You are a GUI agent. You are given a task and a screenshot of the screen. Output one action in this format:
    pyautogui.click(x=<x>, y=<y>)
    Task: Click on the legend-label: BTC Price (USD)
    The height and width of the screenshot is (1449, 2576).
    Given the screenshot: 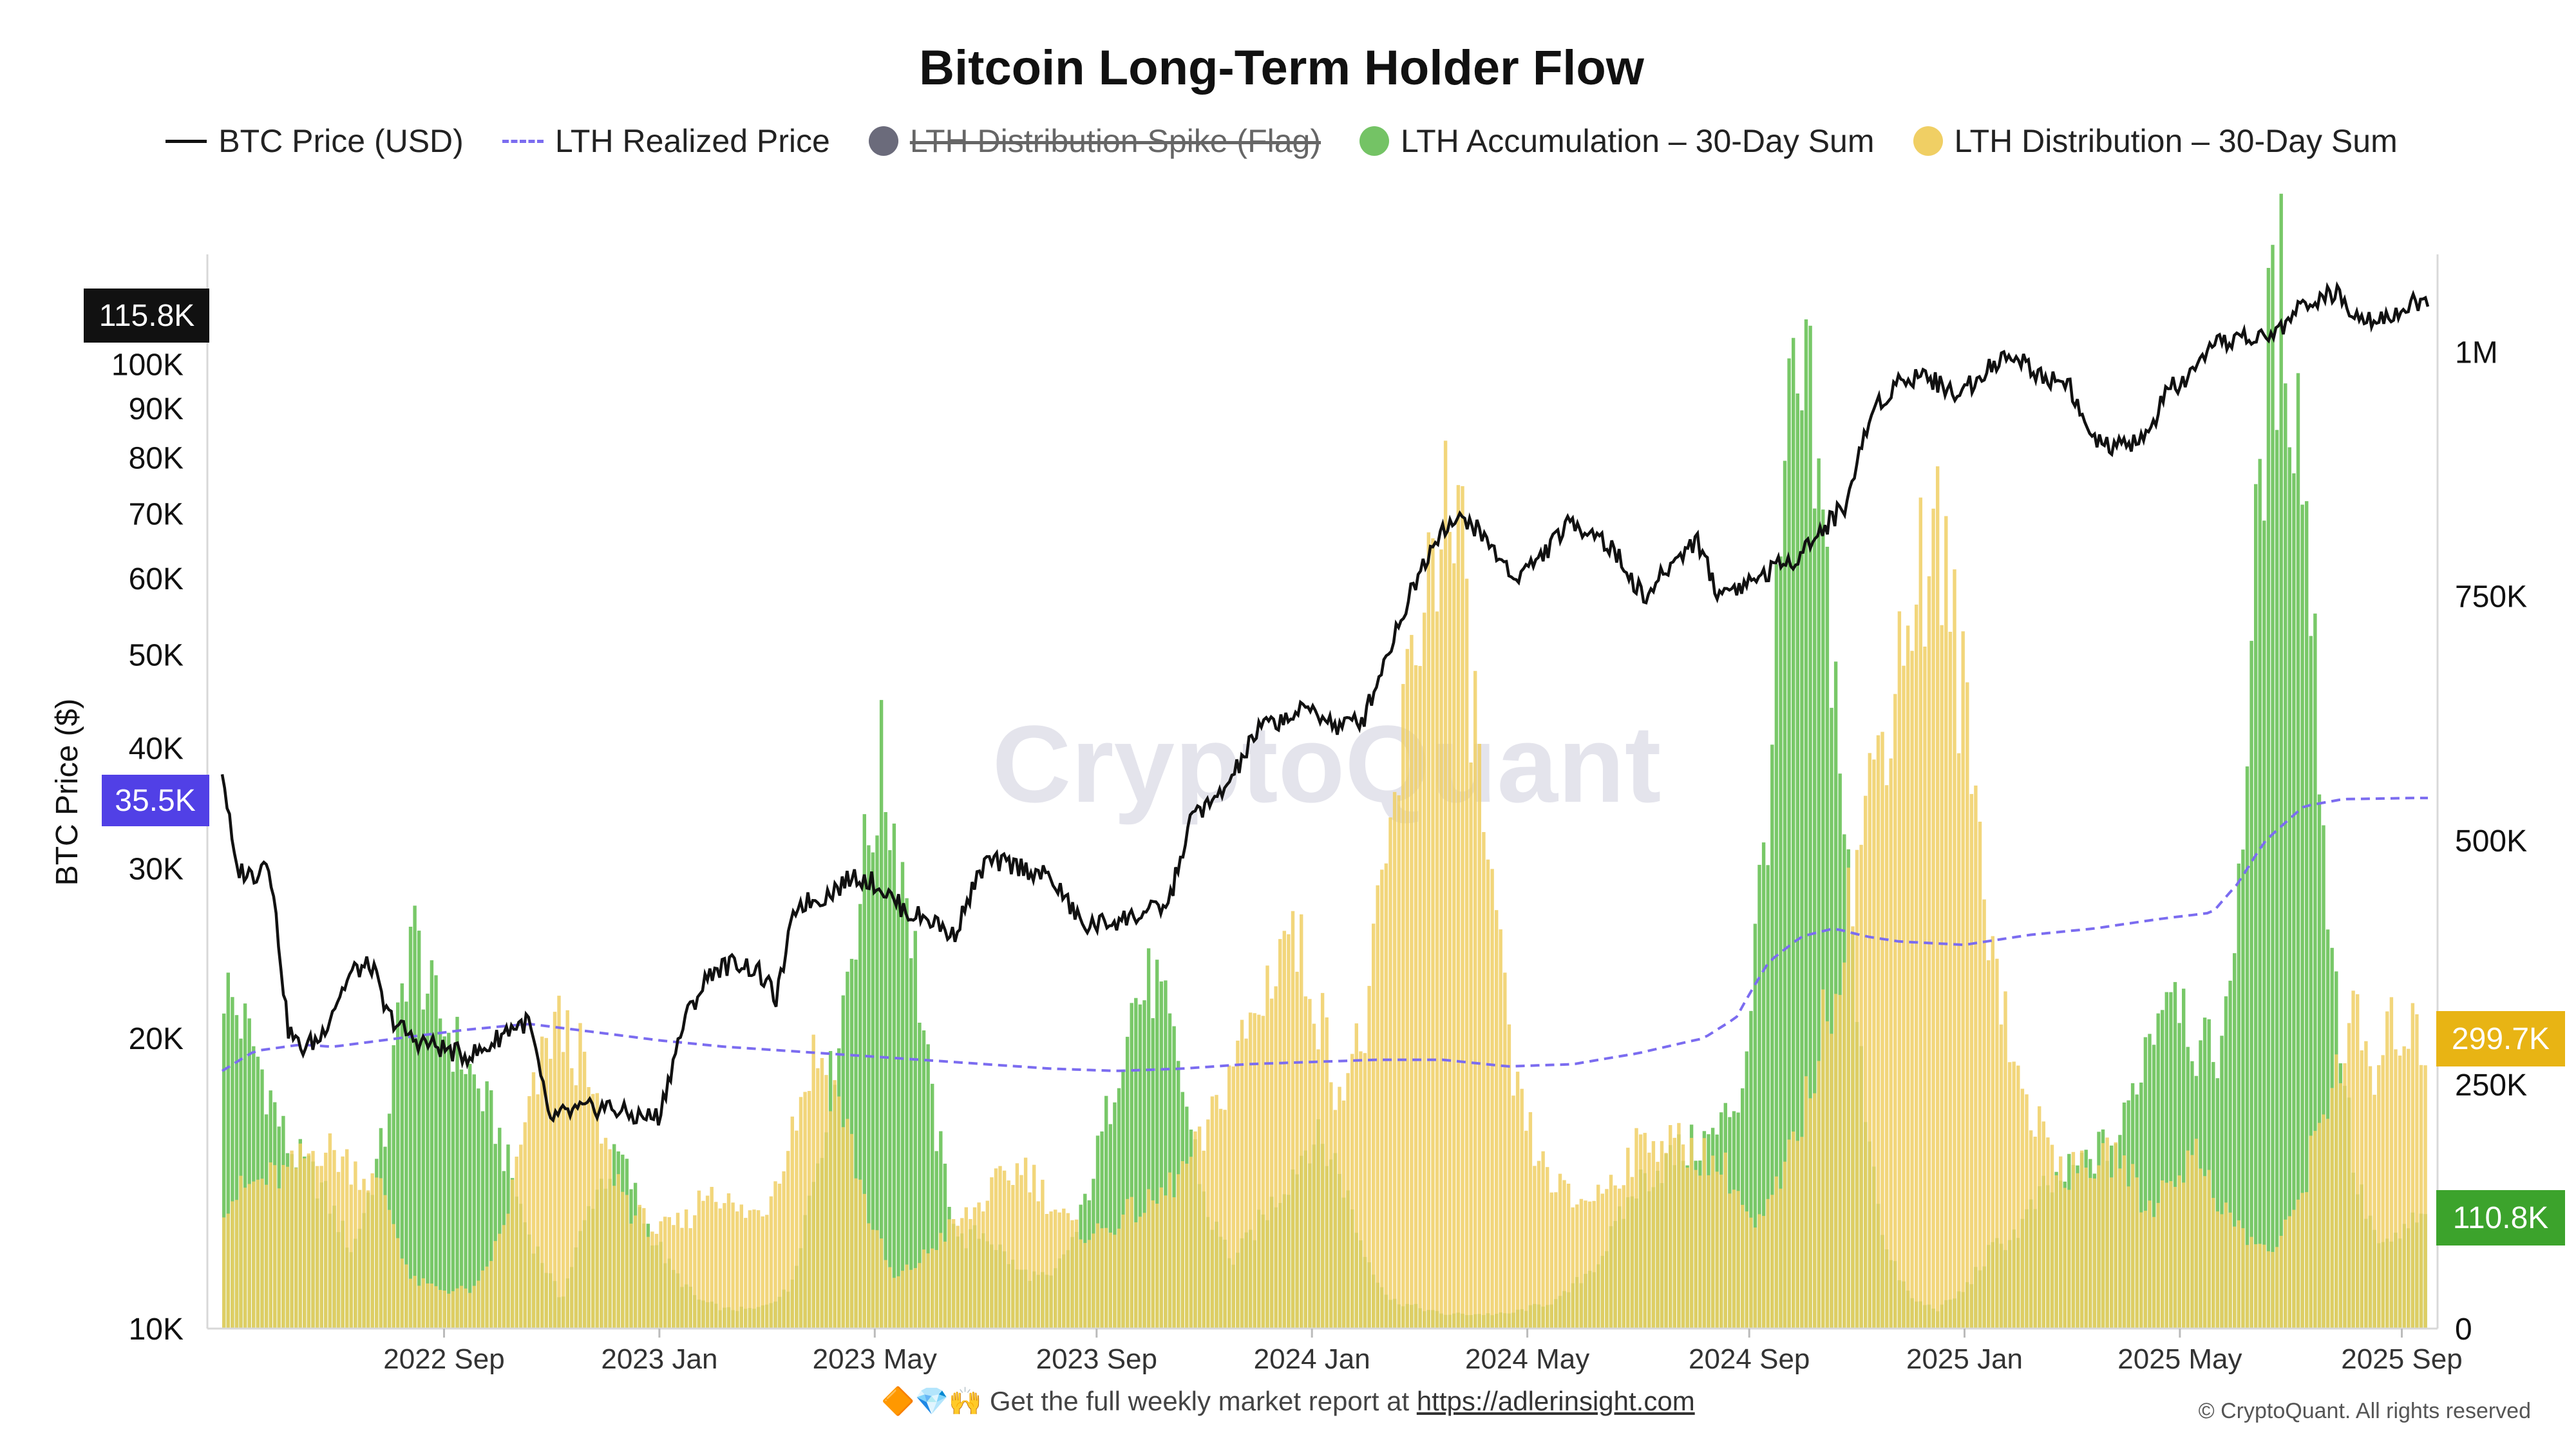 What is the action you would take?
    pyautogui.click(x=341, y=141)
    